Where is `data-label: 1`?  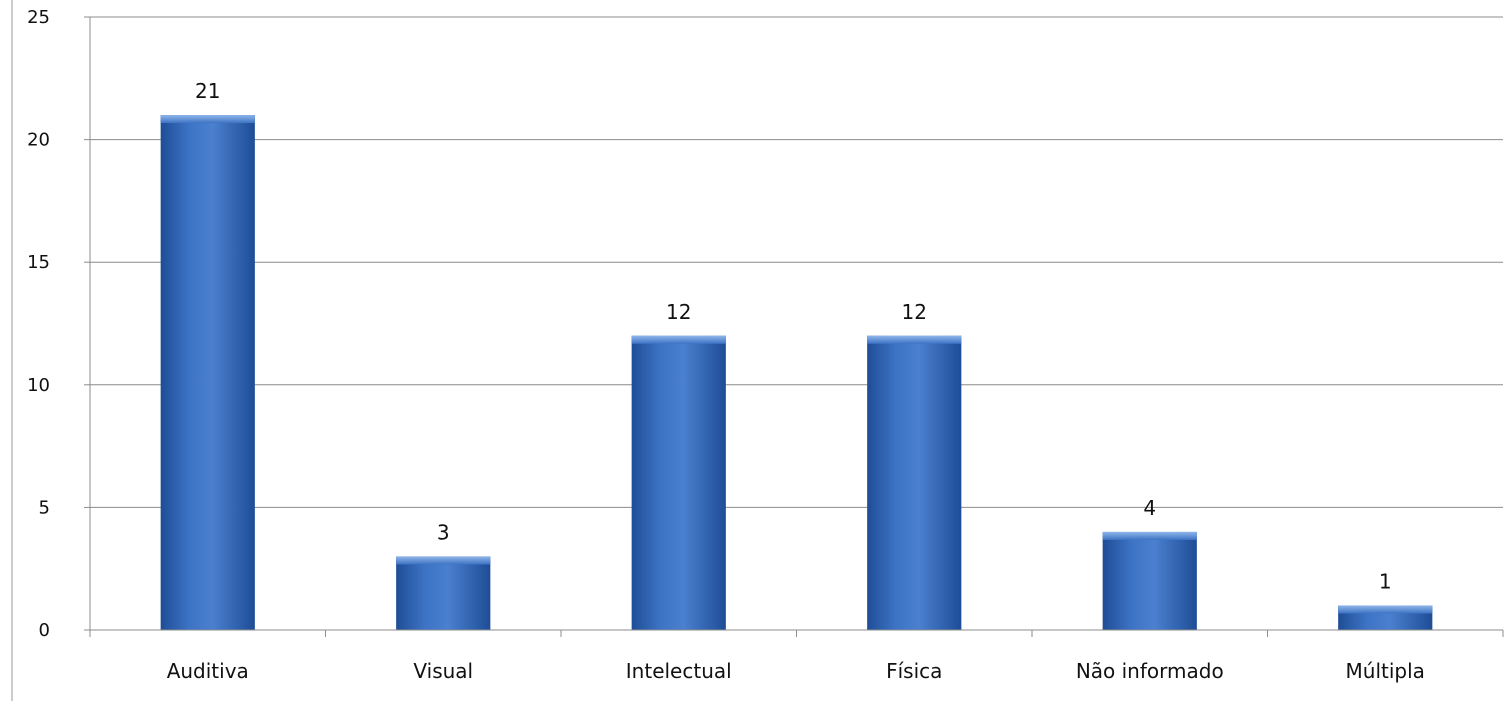
data-label: 1 is located at coordinates (1385, 581).